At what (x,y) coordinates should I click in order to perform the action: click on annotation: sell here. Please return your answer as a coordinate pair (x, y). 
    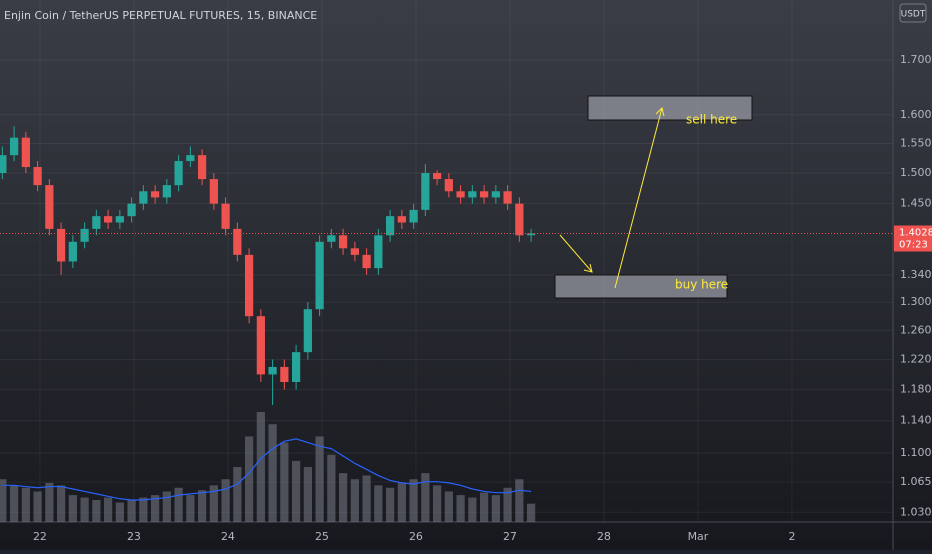
    Looking at the image, I should click on (711, 120).